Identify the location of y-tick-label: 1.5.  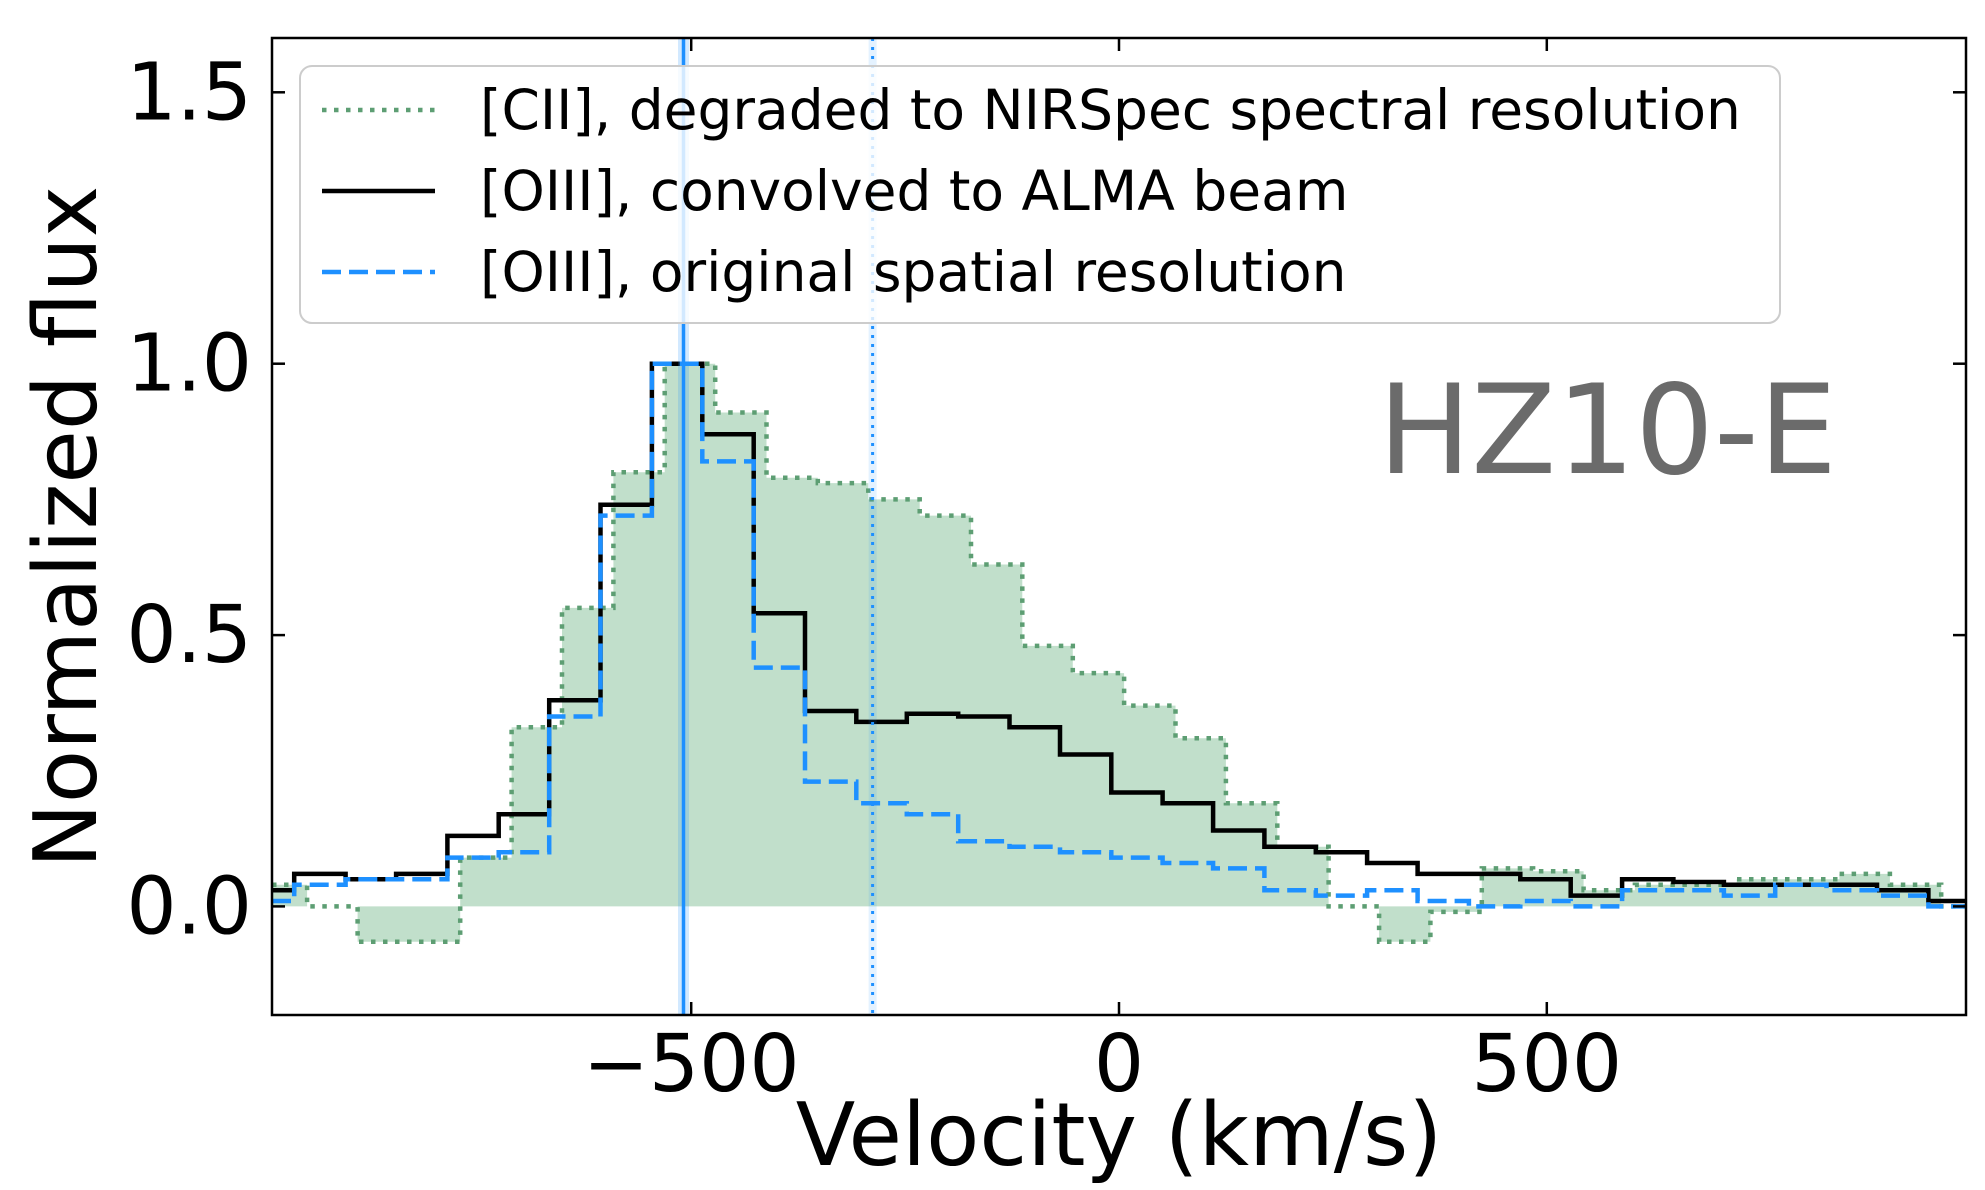
(189, 92).